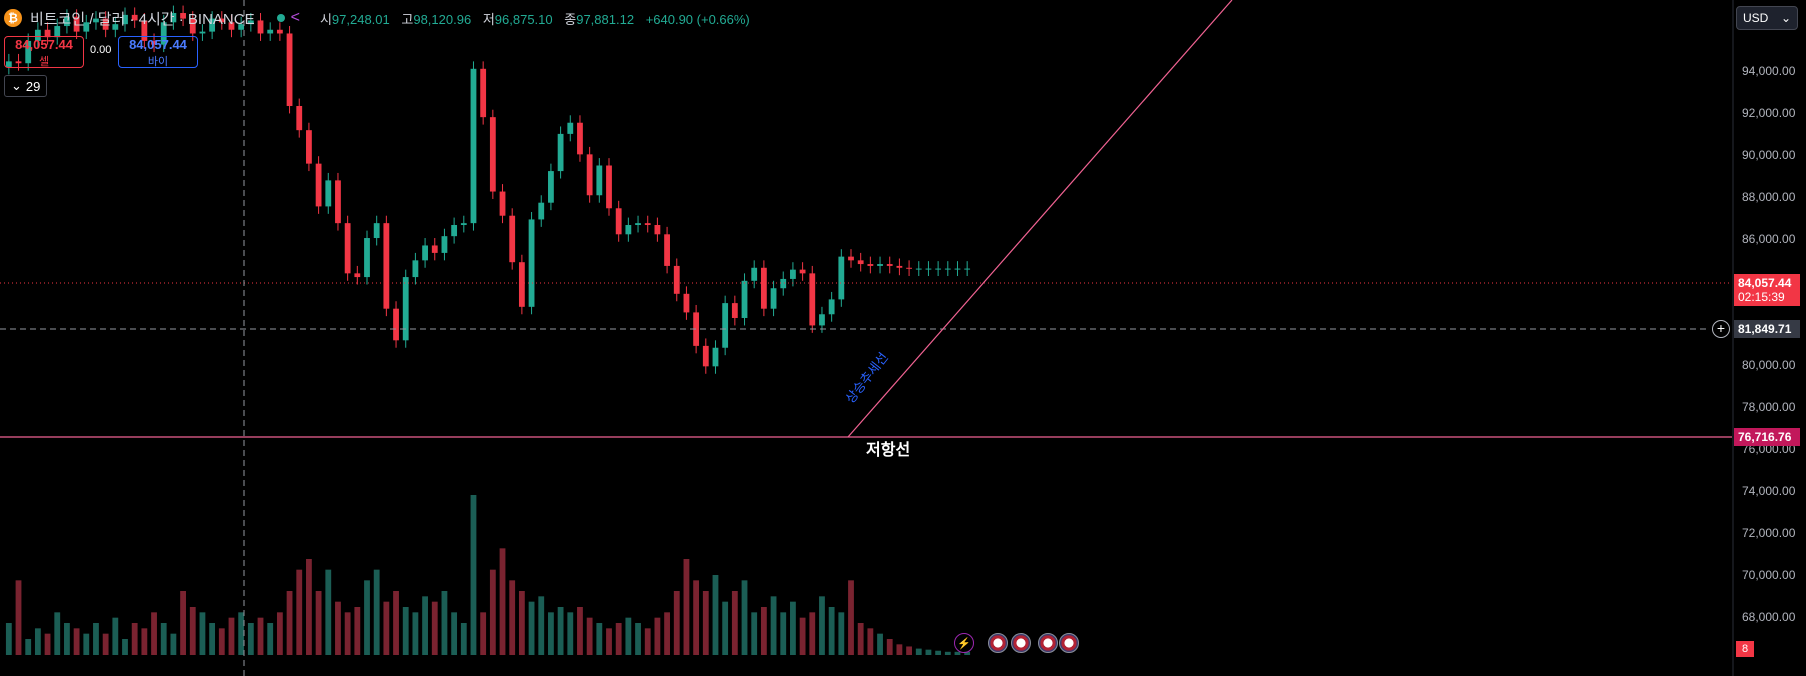  What do you see at coordinates (325, 19) in the screenshot?
I see `open-label: 시` at bounding box center [325, 19].